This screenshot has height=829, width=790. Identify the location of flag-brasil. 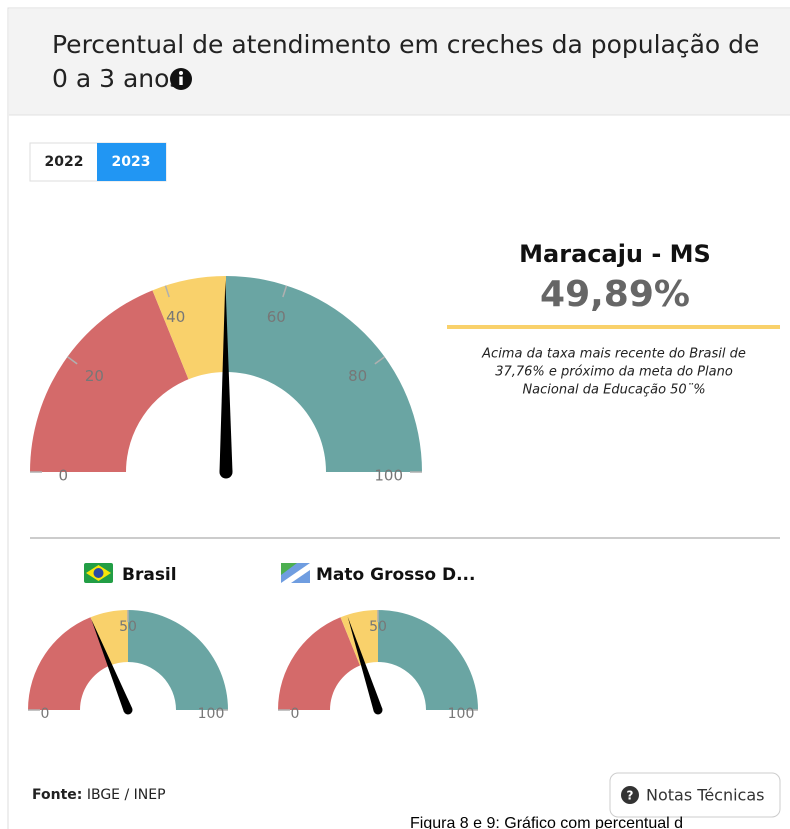
(98, 573).